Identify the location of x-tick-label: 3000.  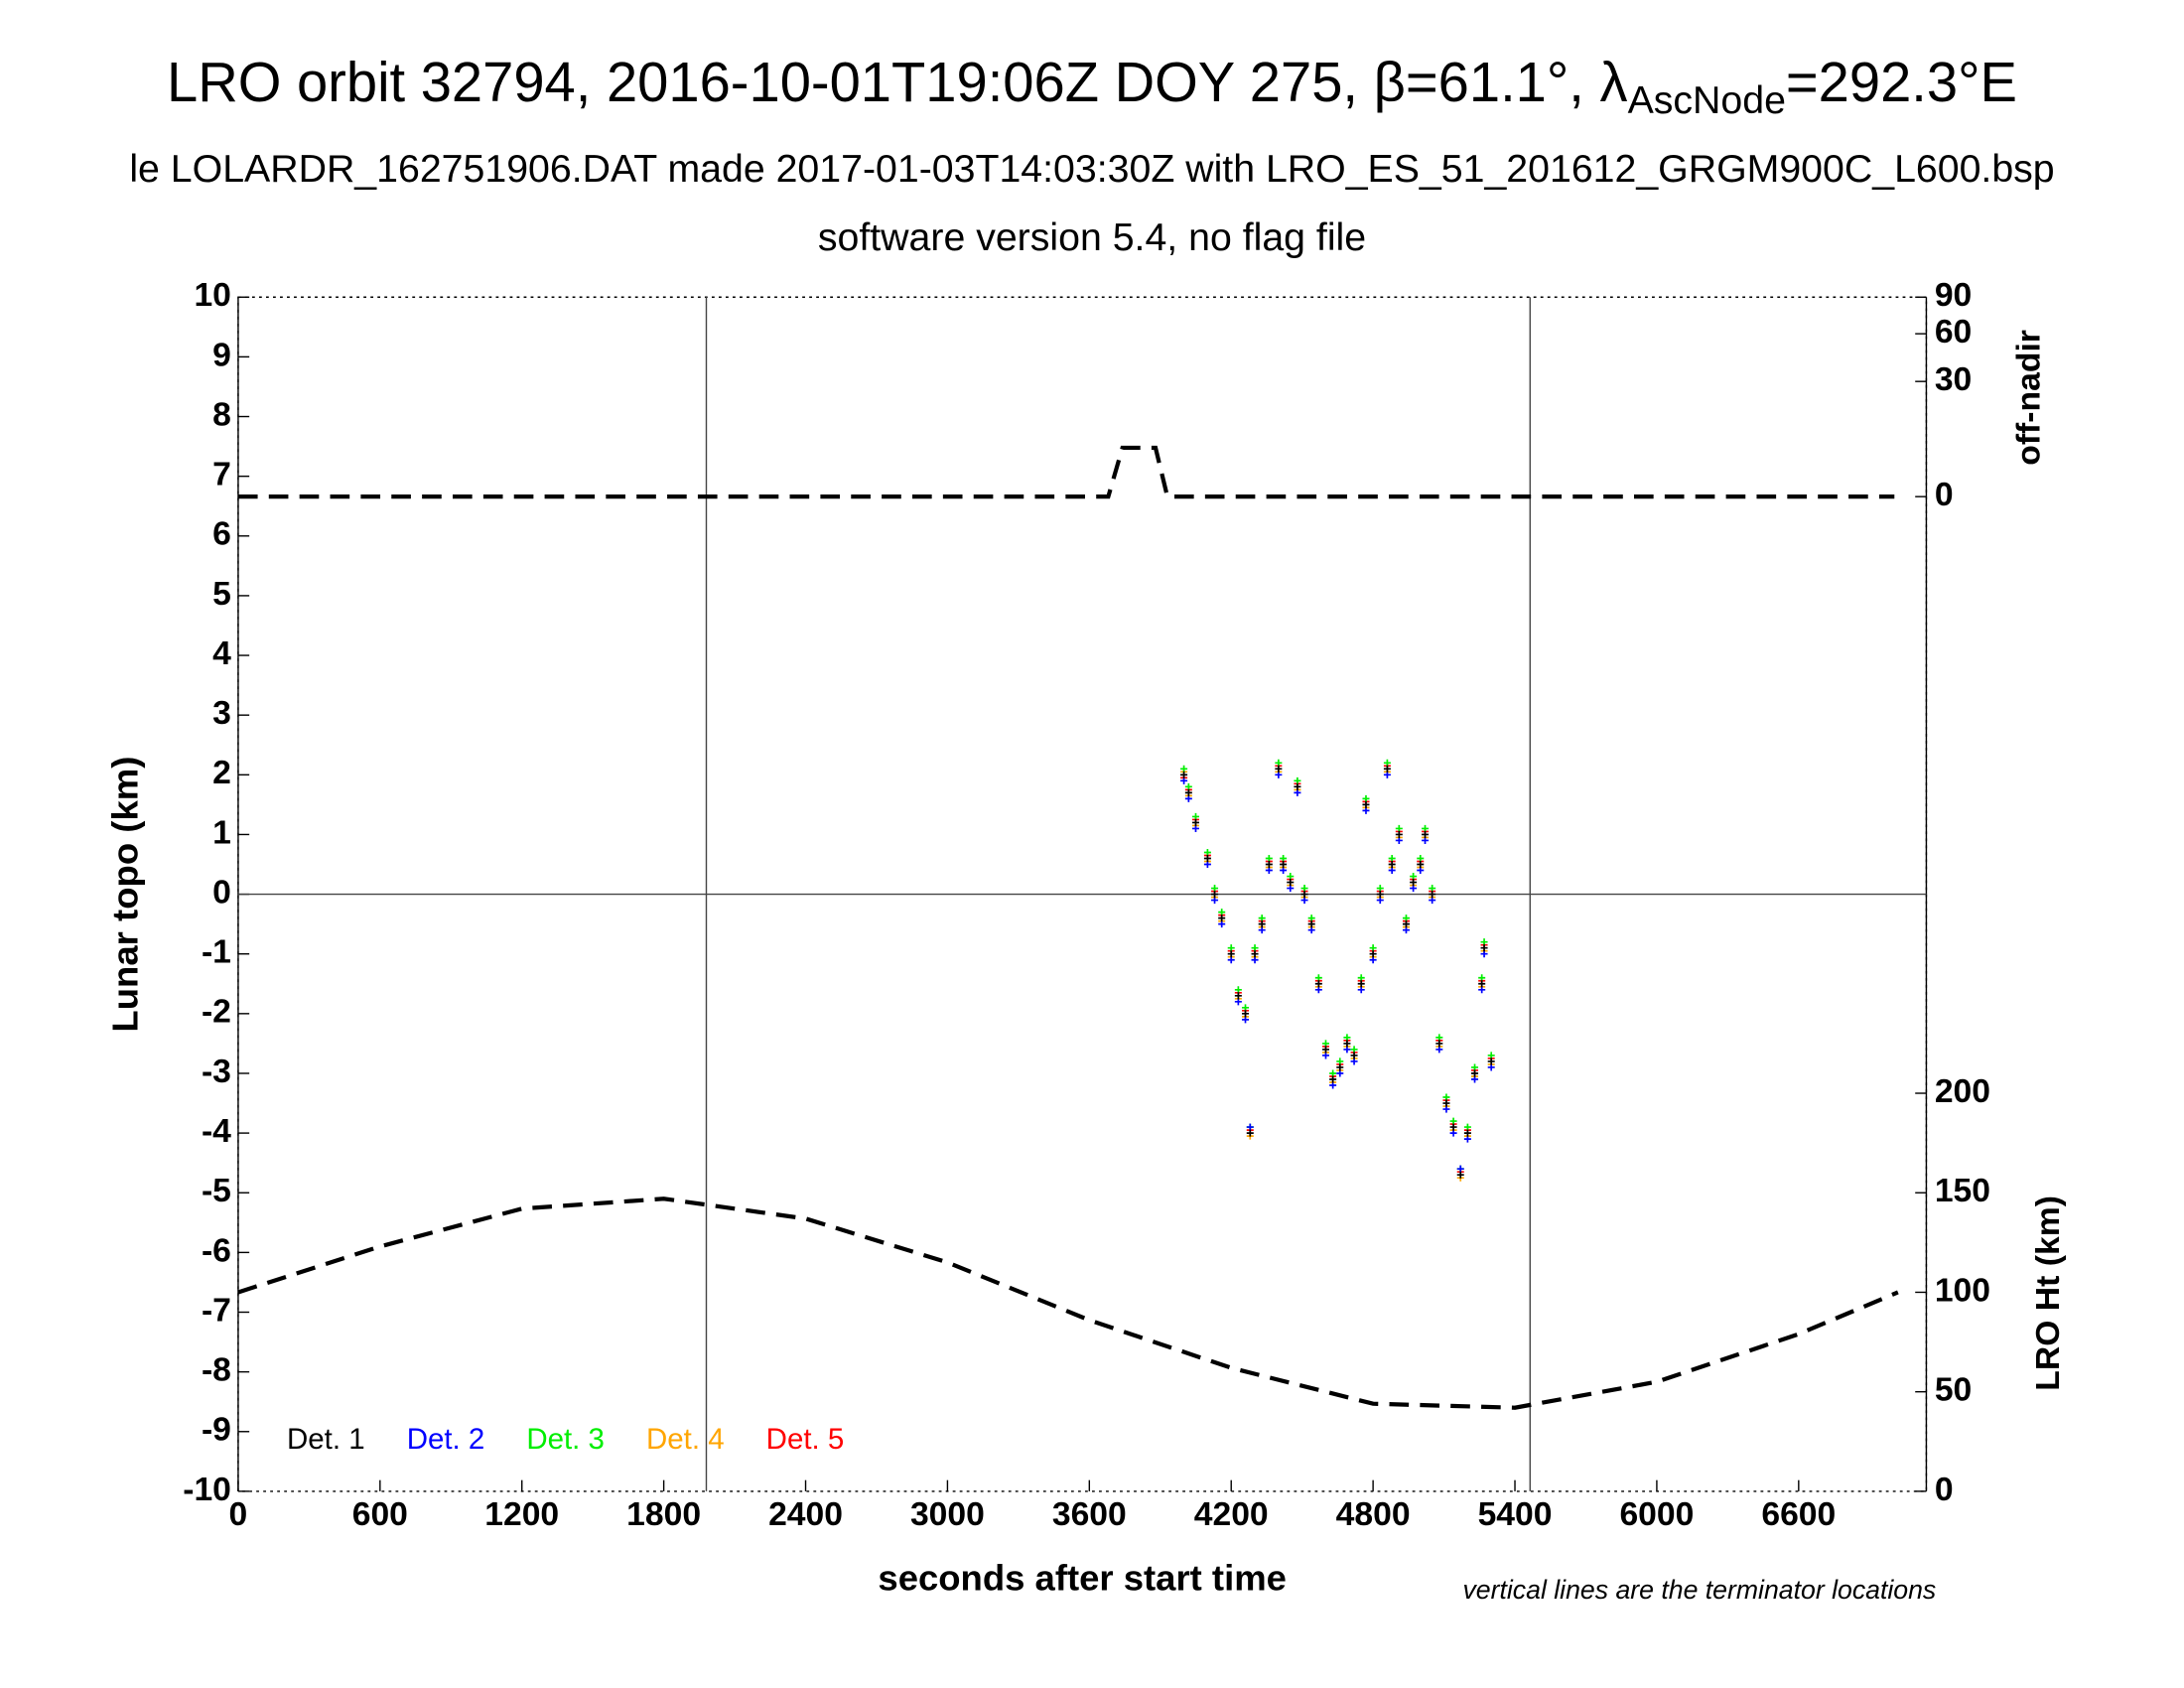
(947, 1514).